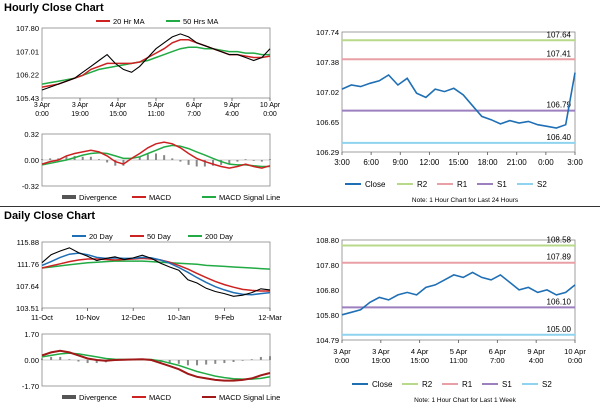  I want to click on x-tick-label: 10-Nov, so click(88, 317).